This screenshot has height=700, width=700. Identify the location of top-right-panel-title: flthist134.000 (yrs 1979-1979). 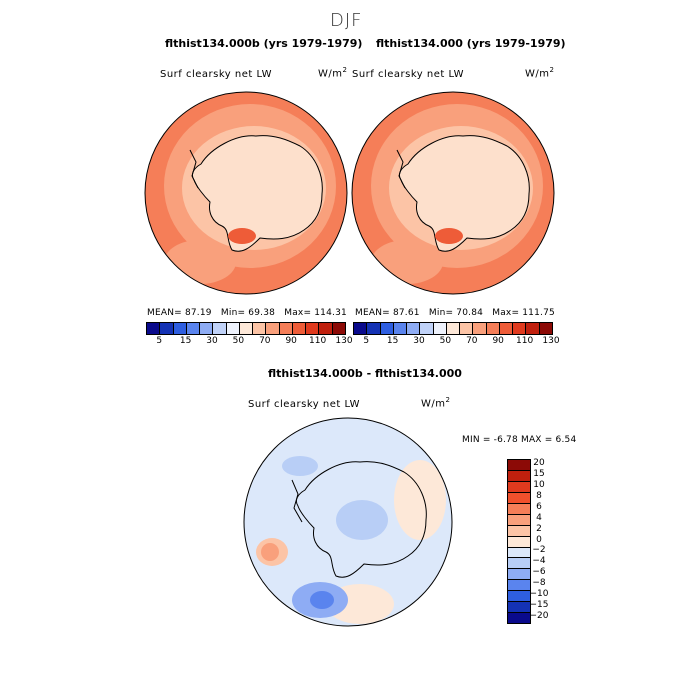
(471, 43).